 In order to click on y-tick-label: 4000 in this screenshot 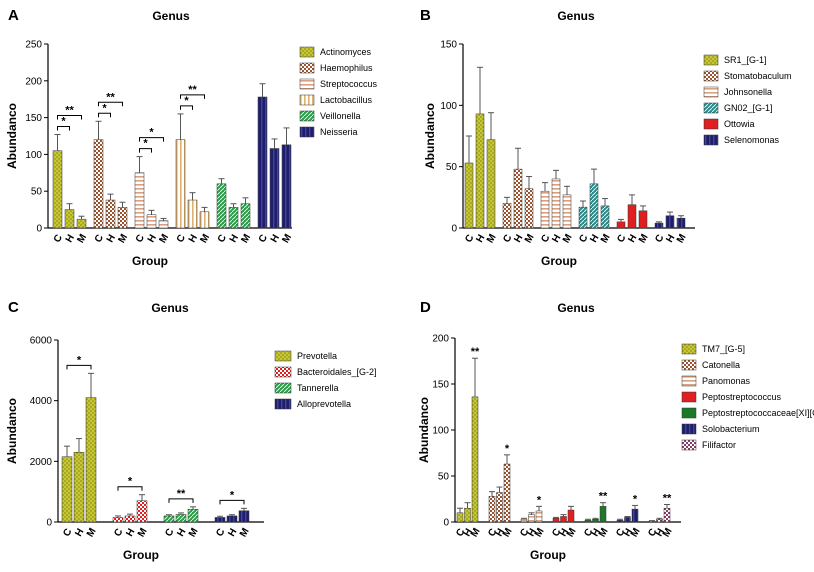, I will do `click(41, 401)`.